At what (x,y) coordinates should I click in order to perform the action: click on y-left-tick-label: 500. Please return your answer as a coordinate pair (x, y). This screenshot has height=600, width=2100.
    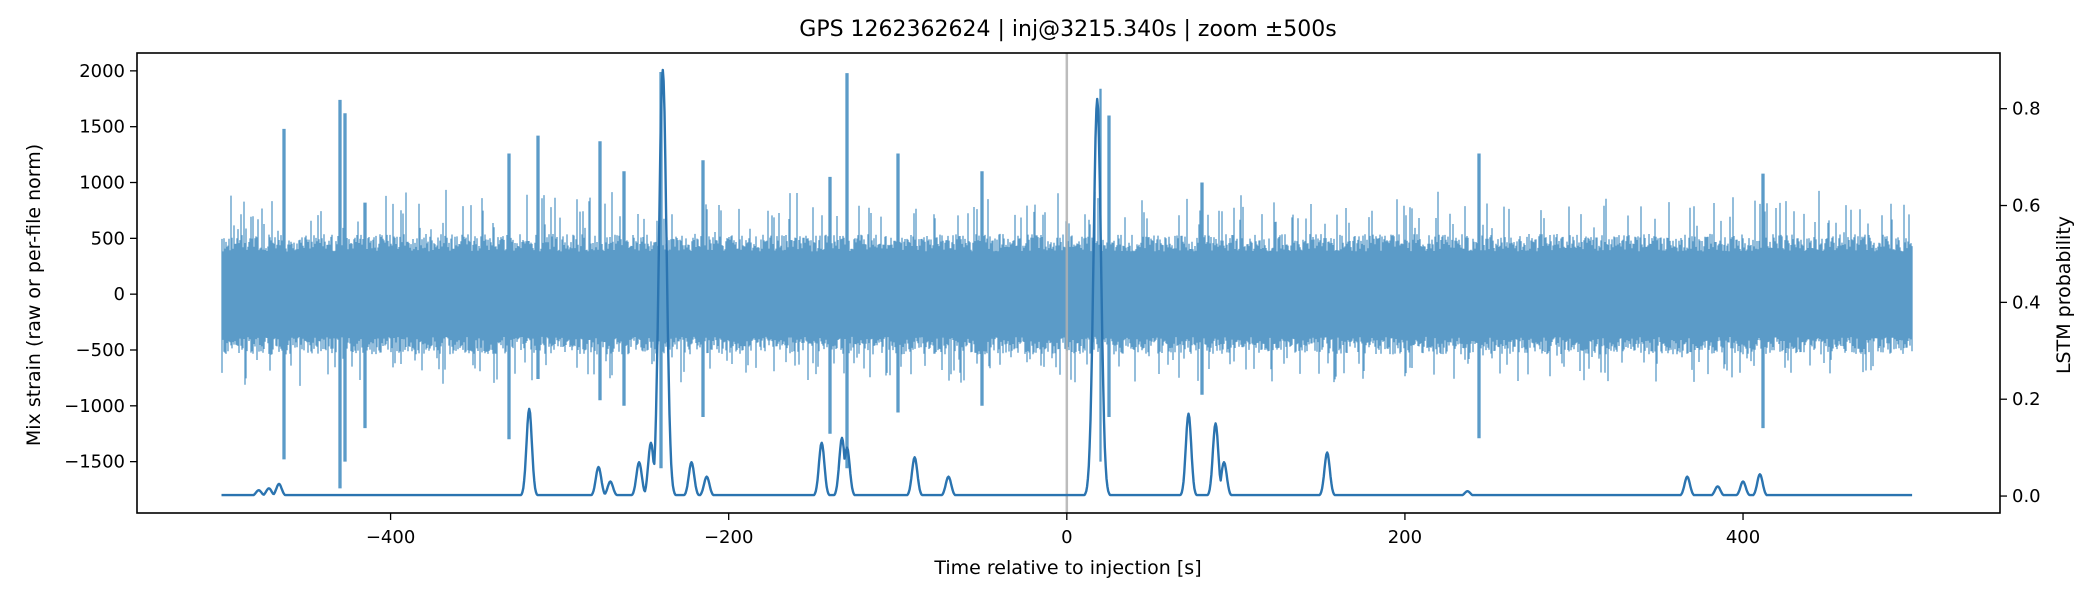
    Looking at the image, I should click on (108, 238).